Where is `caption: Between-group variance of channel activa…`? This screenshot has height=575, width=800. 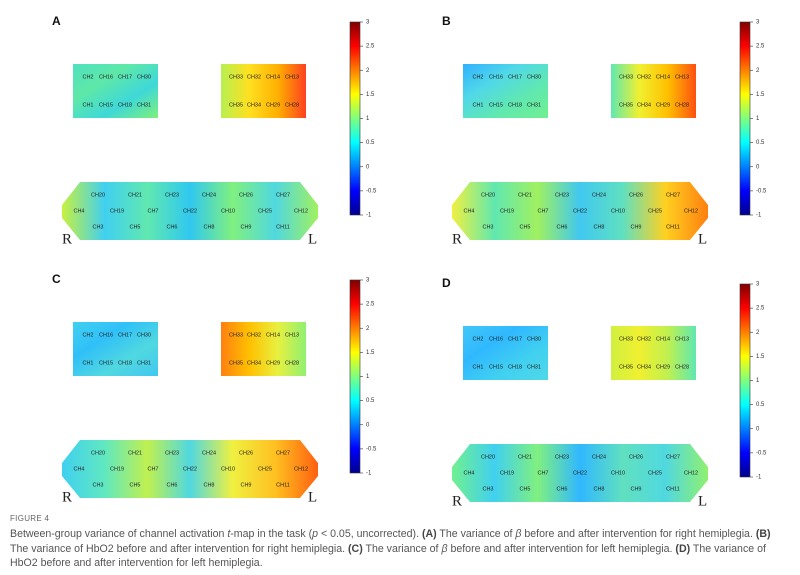
caption: Between-group variance of channel activa… is located at coordinates (400, 549).